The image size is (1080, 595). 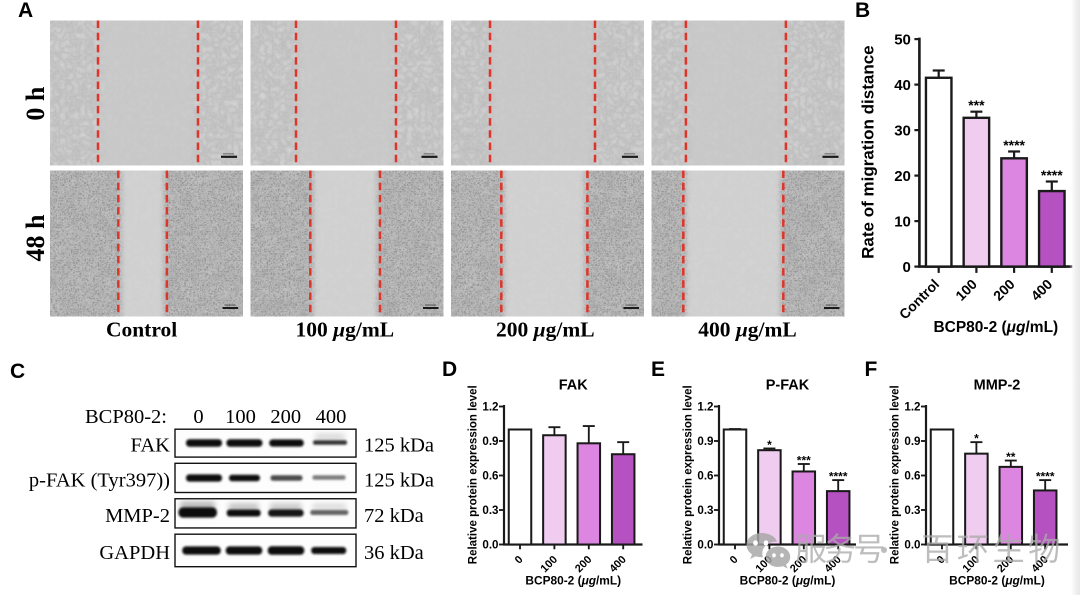 I want to click on svg-text: F, so click(x=871, y=369).